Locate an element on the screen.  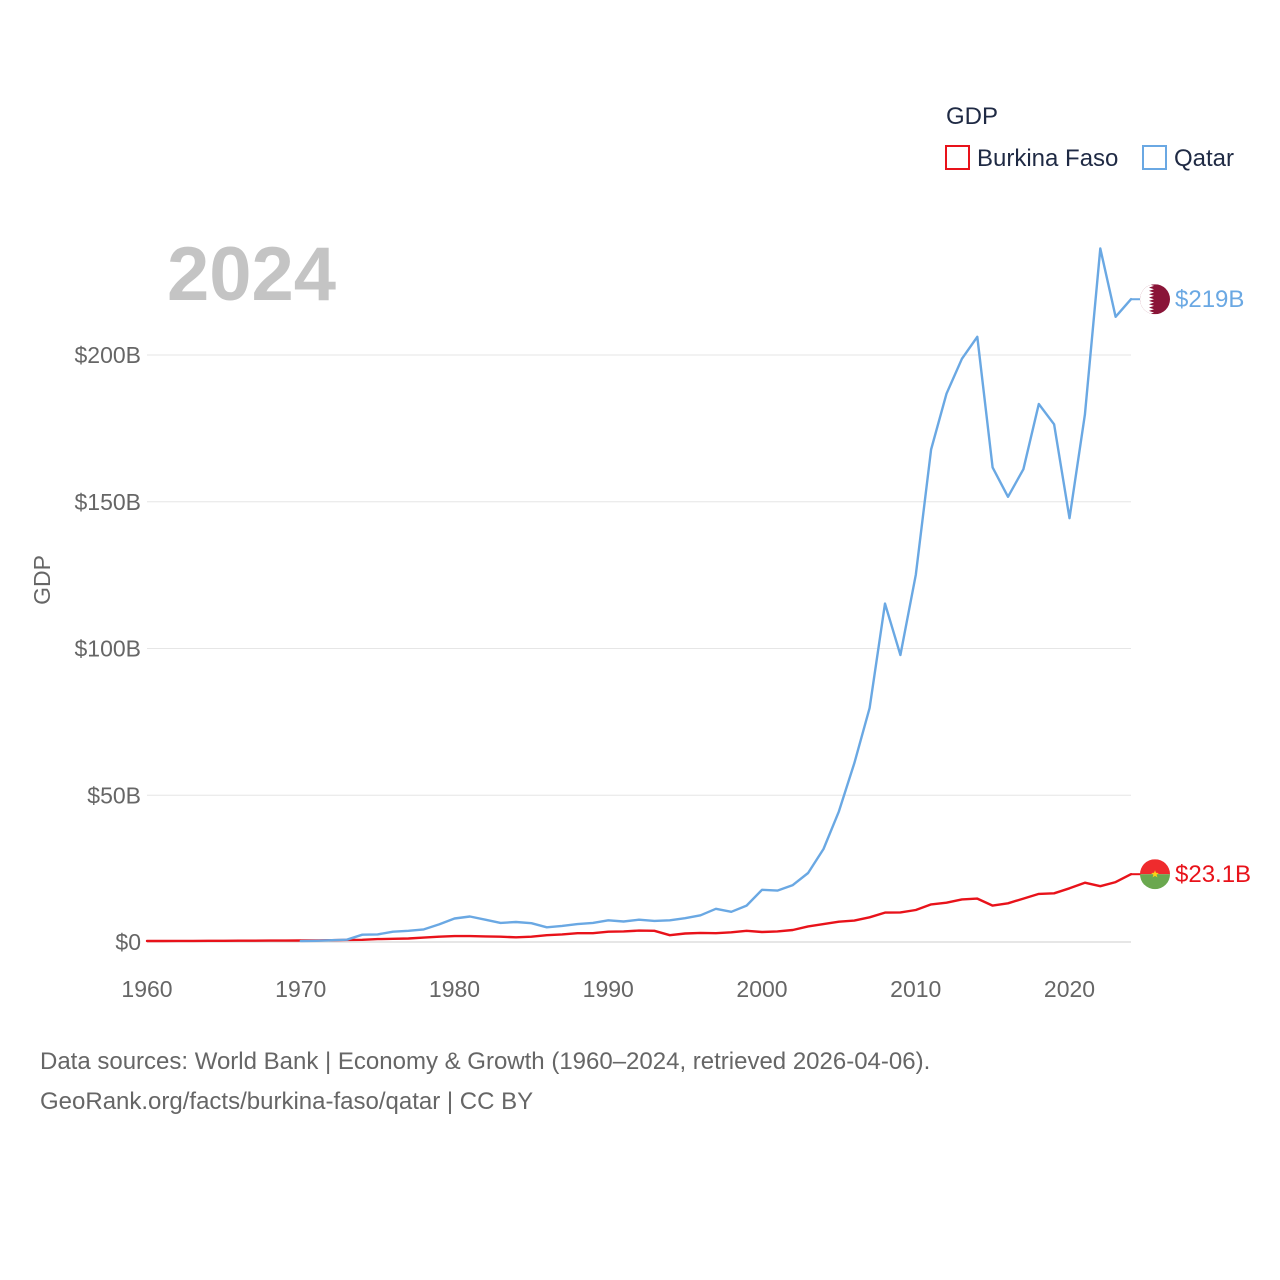
data-point-qatar-1996 is located at coordinates (700, 915).